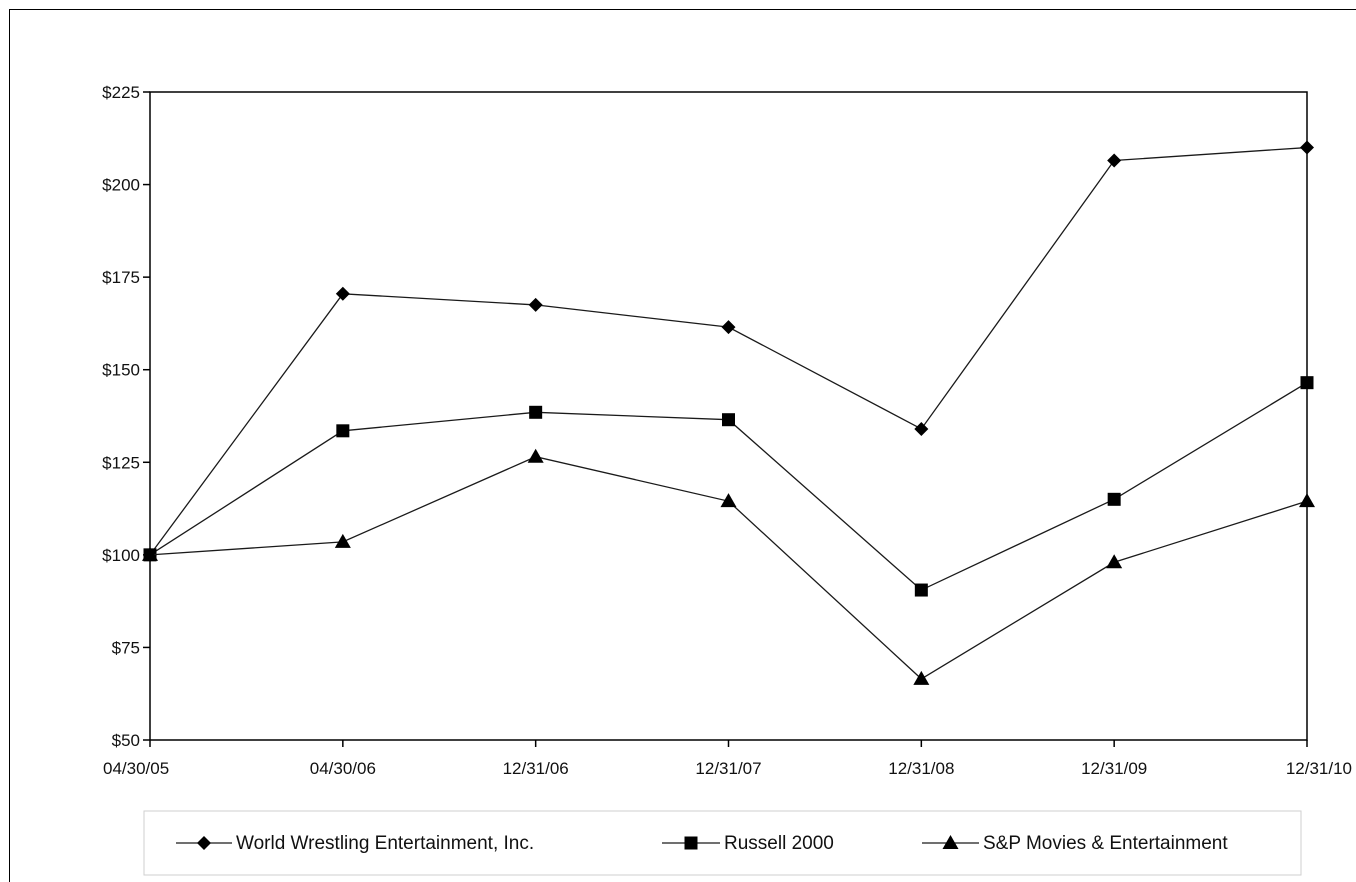  What do you see at coordinates (126, 647) in the screenshot?
I see `y-tick-label: $75` at bounding box center [126, 647].